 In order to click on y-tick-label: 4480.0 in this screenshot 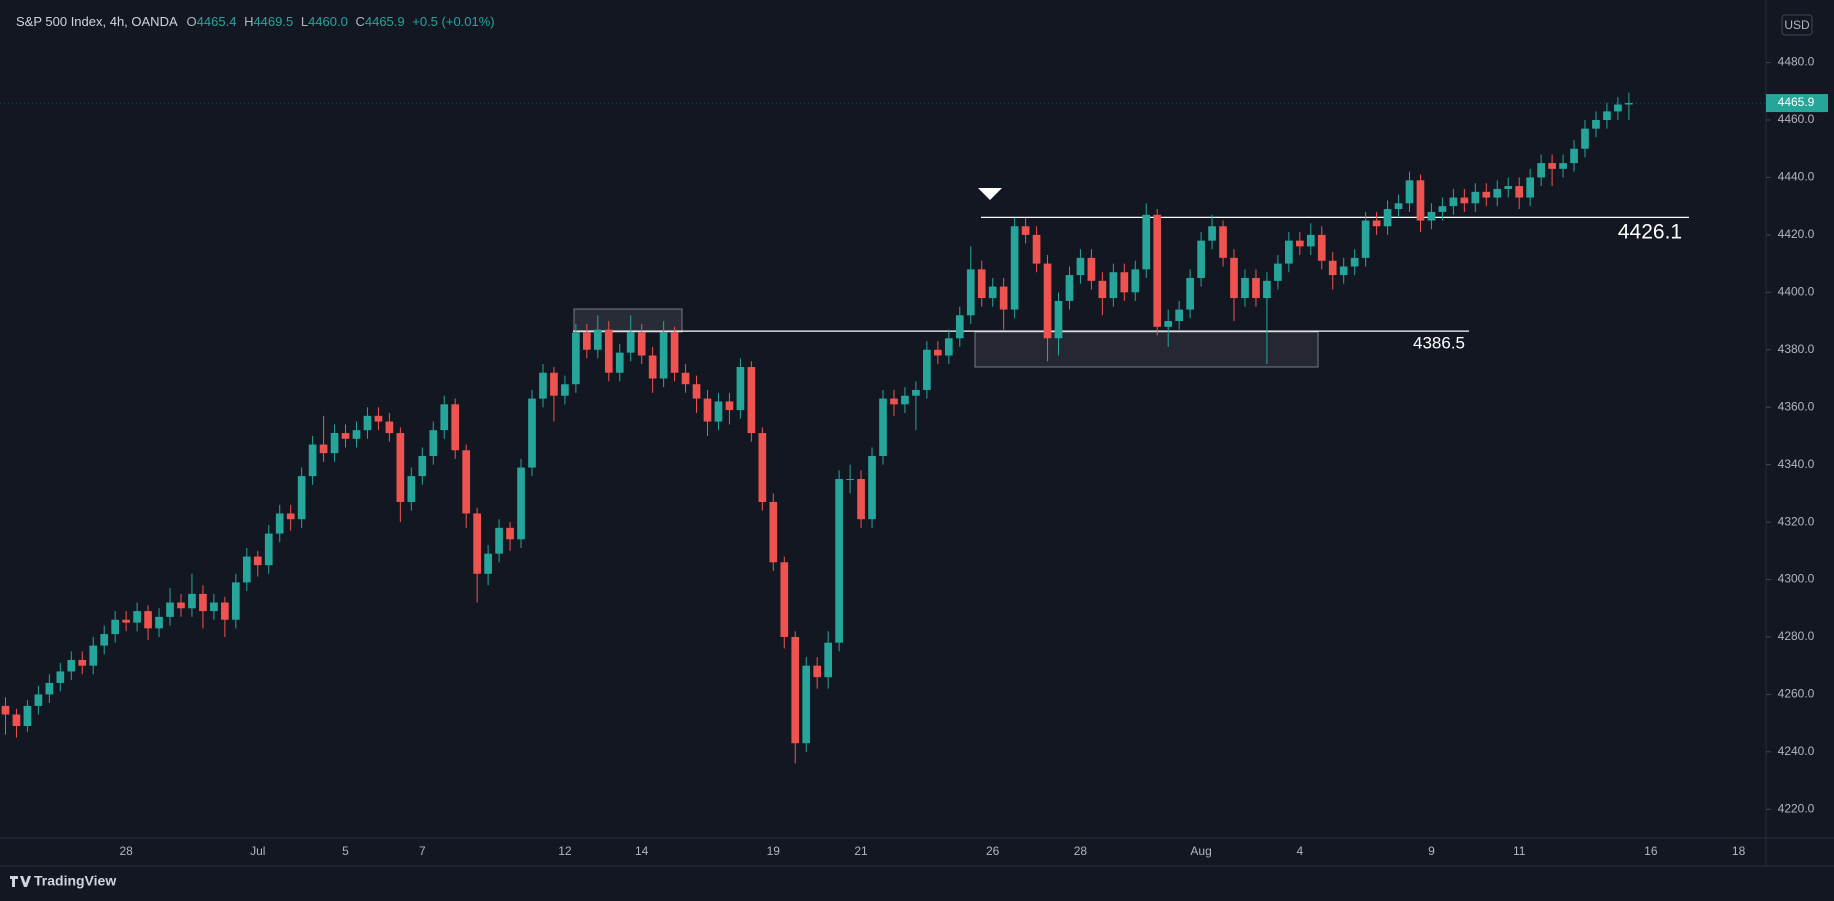, I will do `click(1796, 62)`.